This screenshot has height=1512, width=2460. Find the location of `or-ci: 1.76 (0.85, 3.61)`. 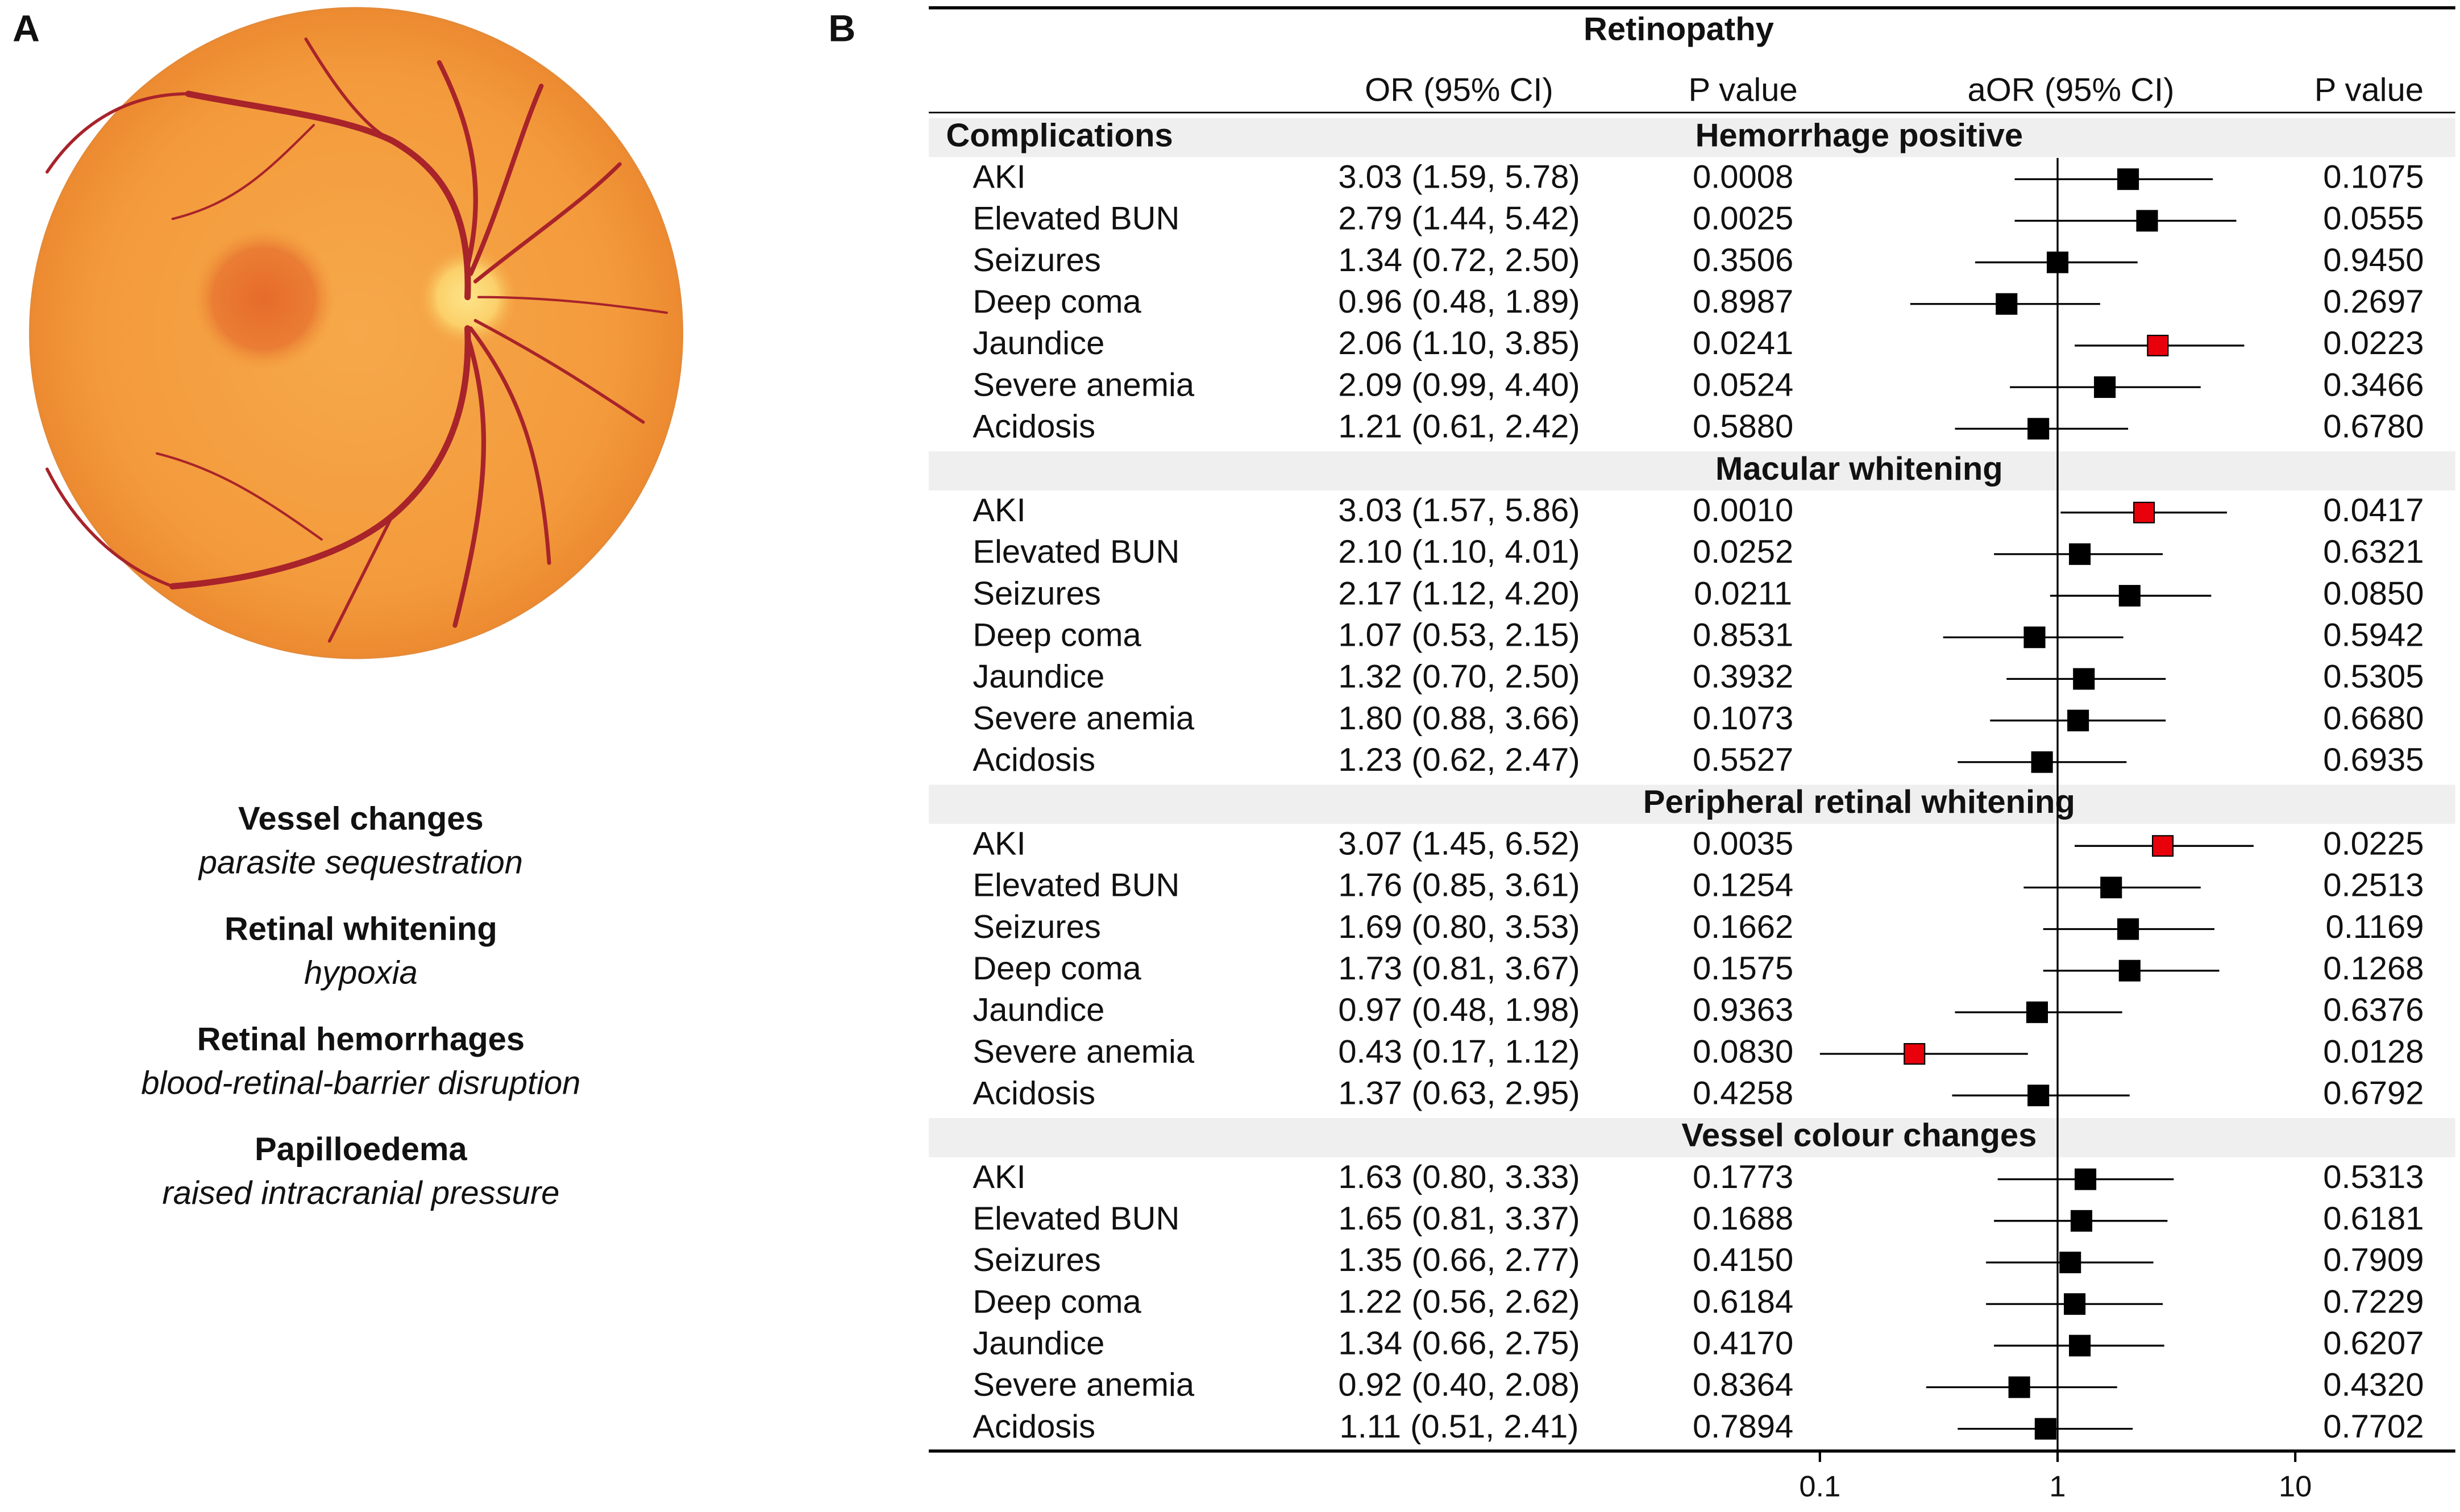

or-ci: 1.76 (0.85, 3.61) is located at coordinates (1459, 885).